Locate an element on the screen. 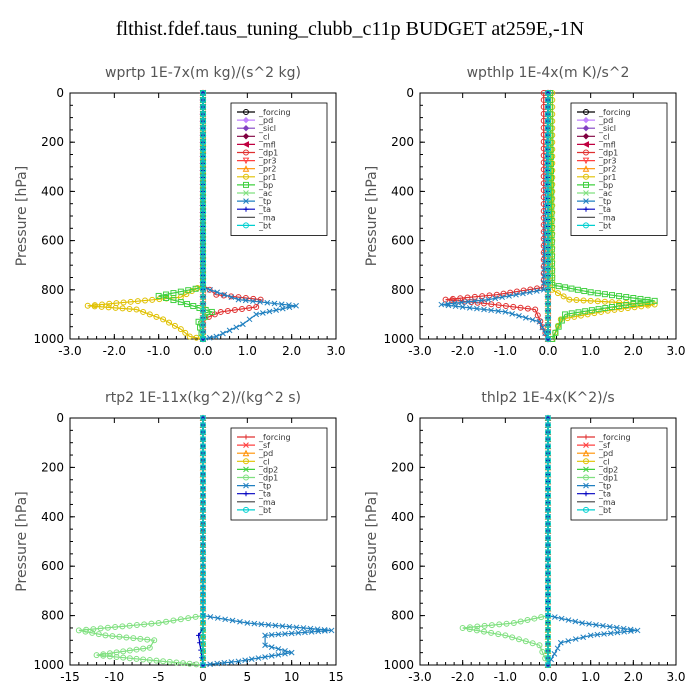 This screenshot has width=700, height=700. y-tick-label: 0 is located at coordinates (60, 418).